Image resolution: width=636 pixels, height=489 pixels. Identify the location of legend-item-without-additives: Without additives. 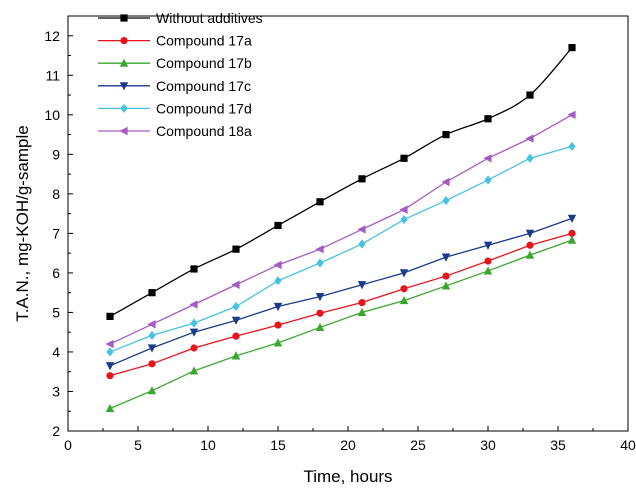
(180, 18).